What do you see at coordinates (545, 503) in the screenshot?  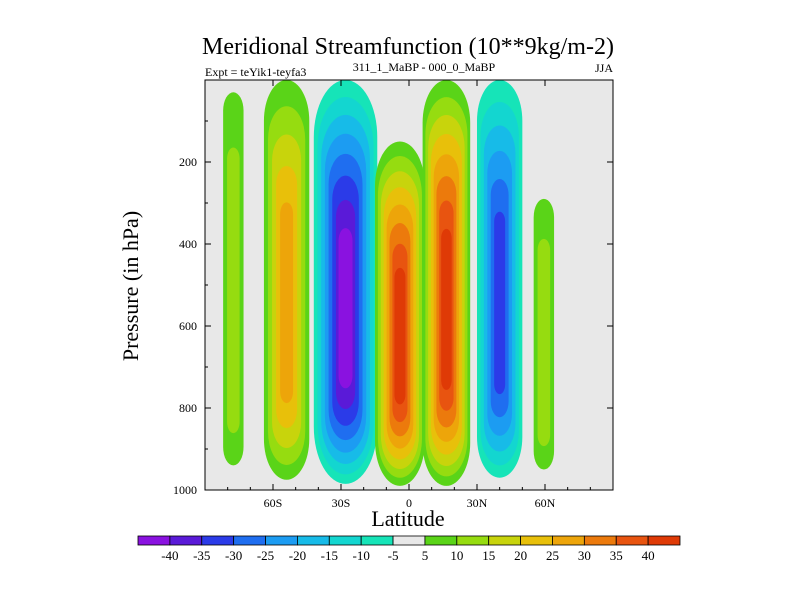 I see `x-tick-label: 60N` at bounding box center [545, 503].